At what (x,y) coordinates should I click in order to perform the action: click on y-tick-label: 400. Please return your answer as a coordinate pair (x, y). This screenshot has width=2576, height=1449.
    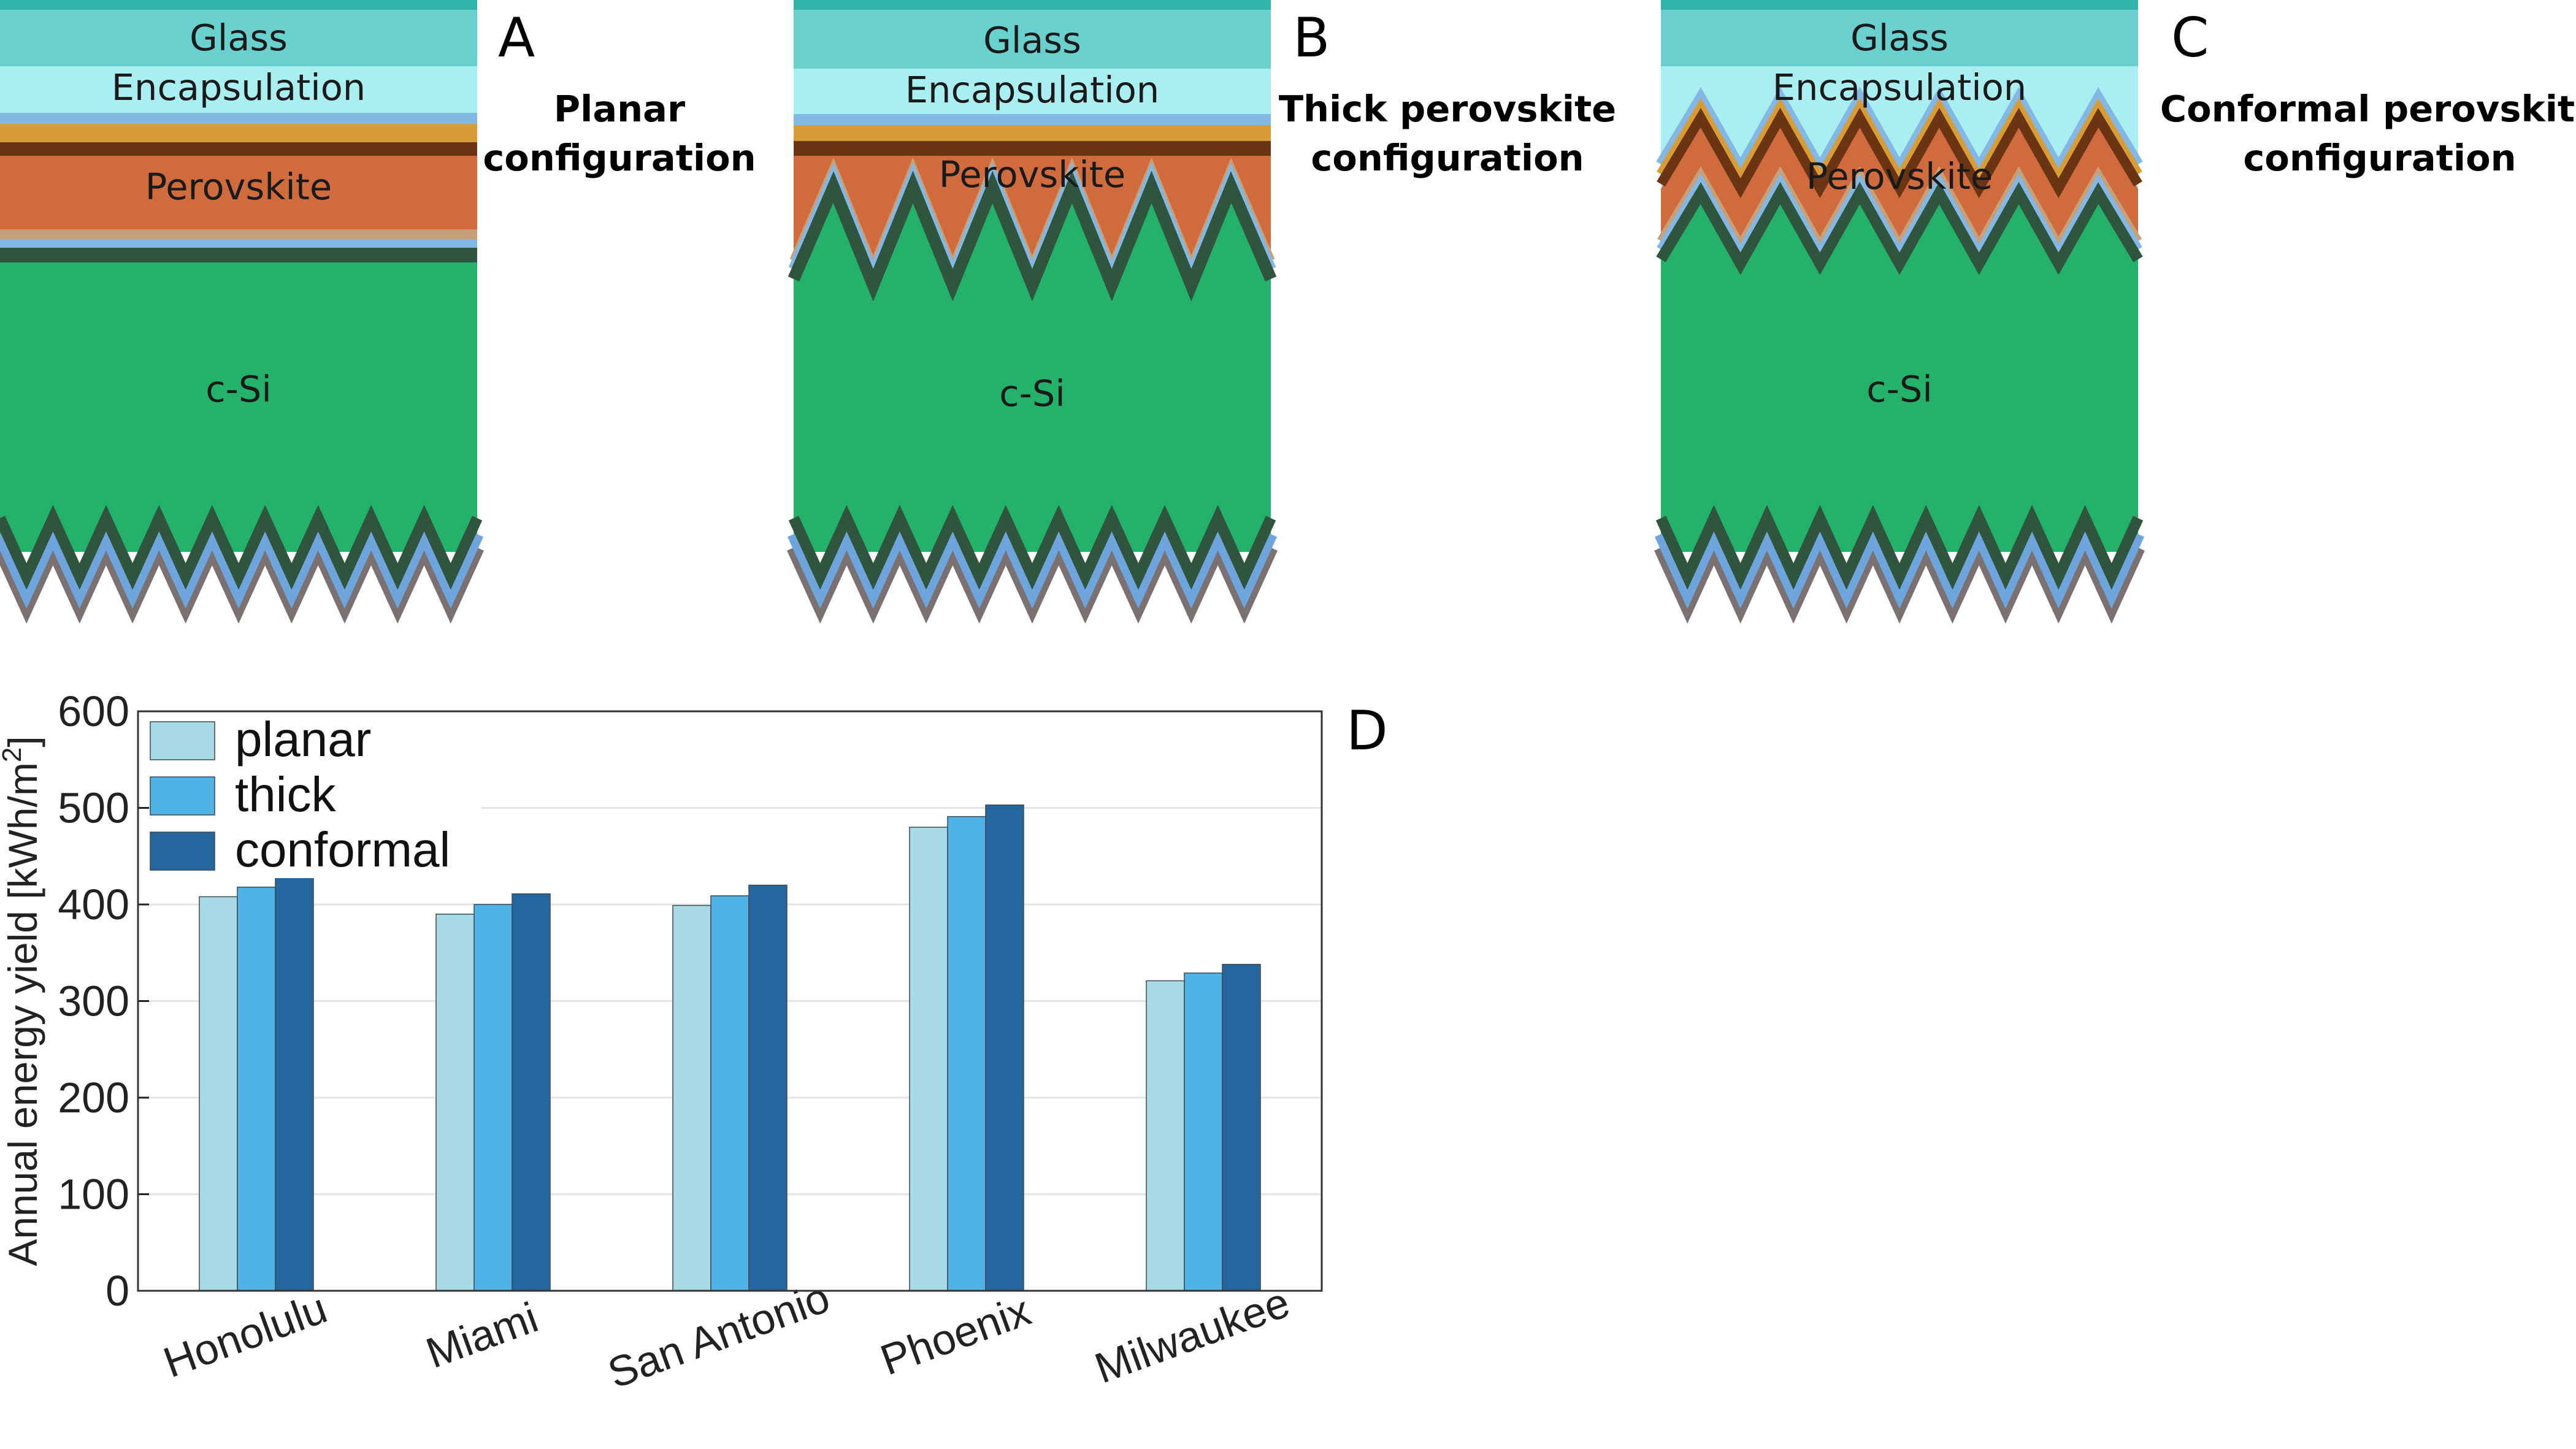
    Looking at the image, I should click on (93, 904).